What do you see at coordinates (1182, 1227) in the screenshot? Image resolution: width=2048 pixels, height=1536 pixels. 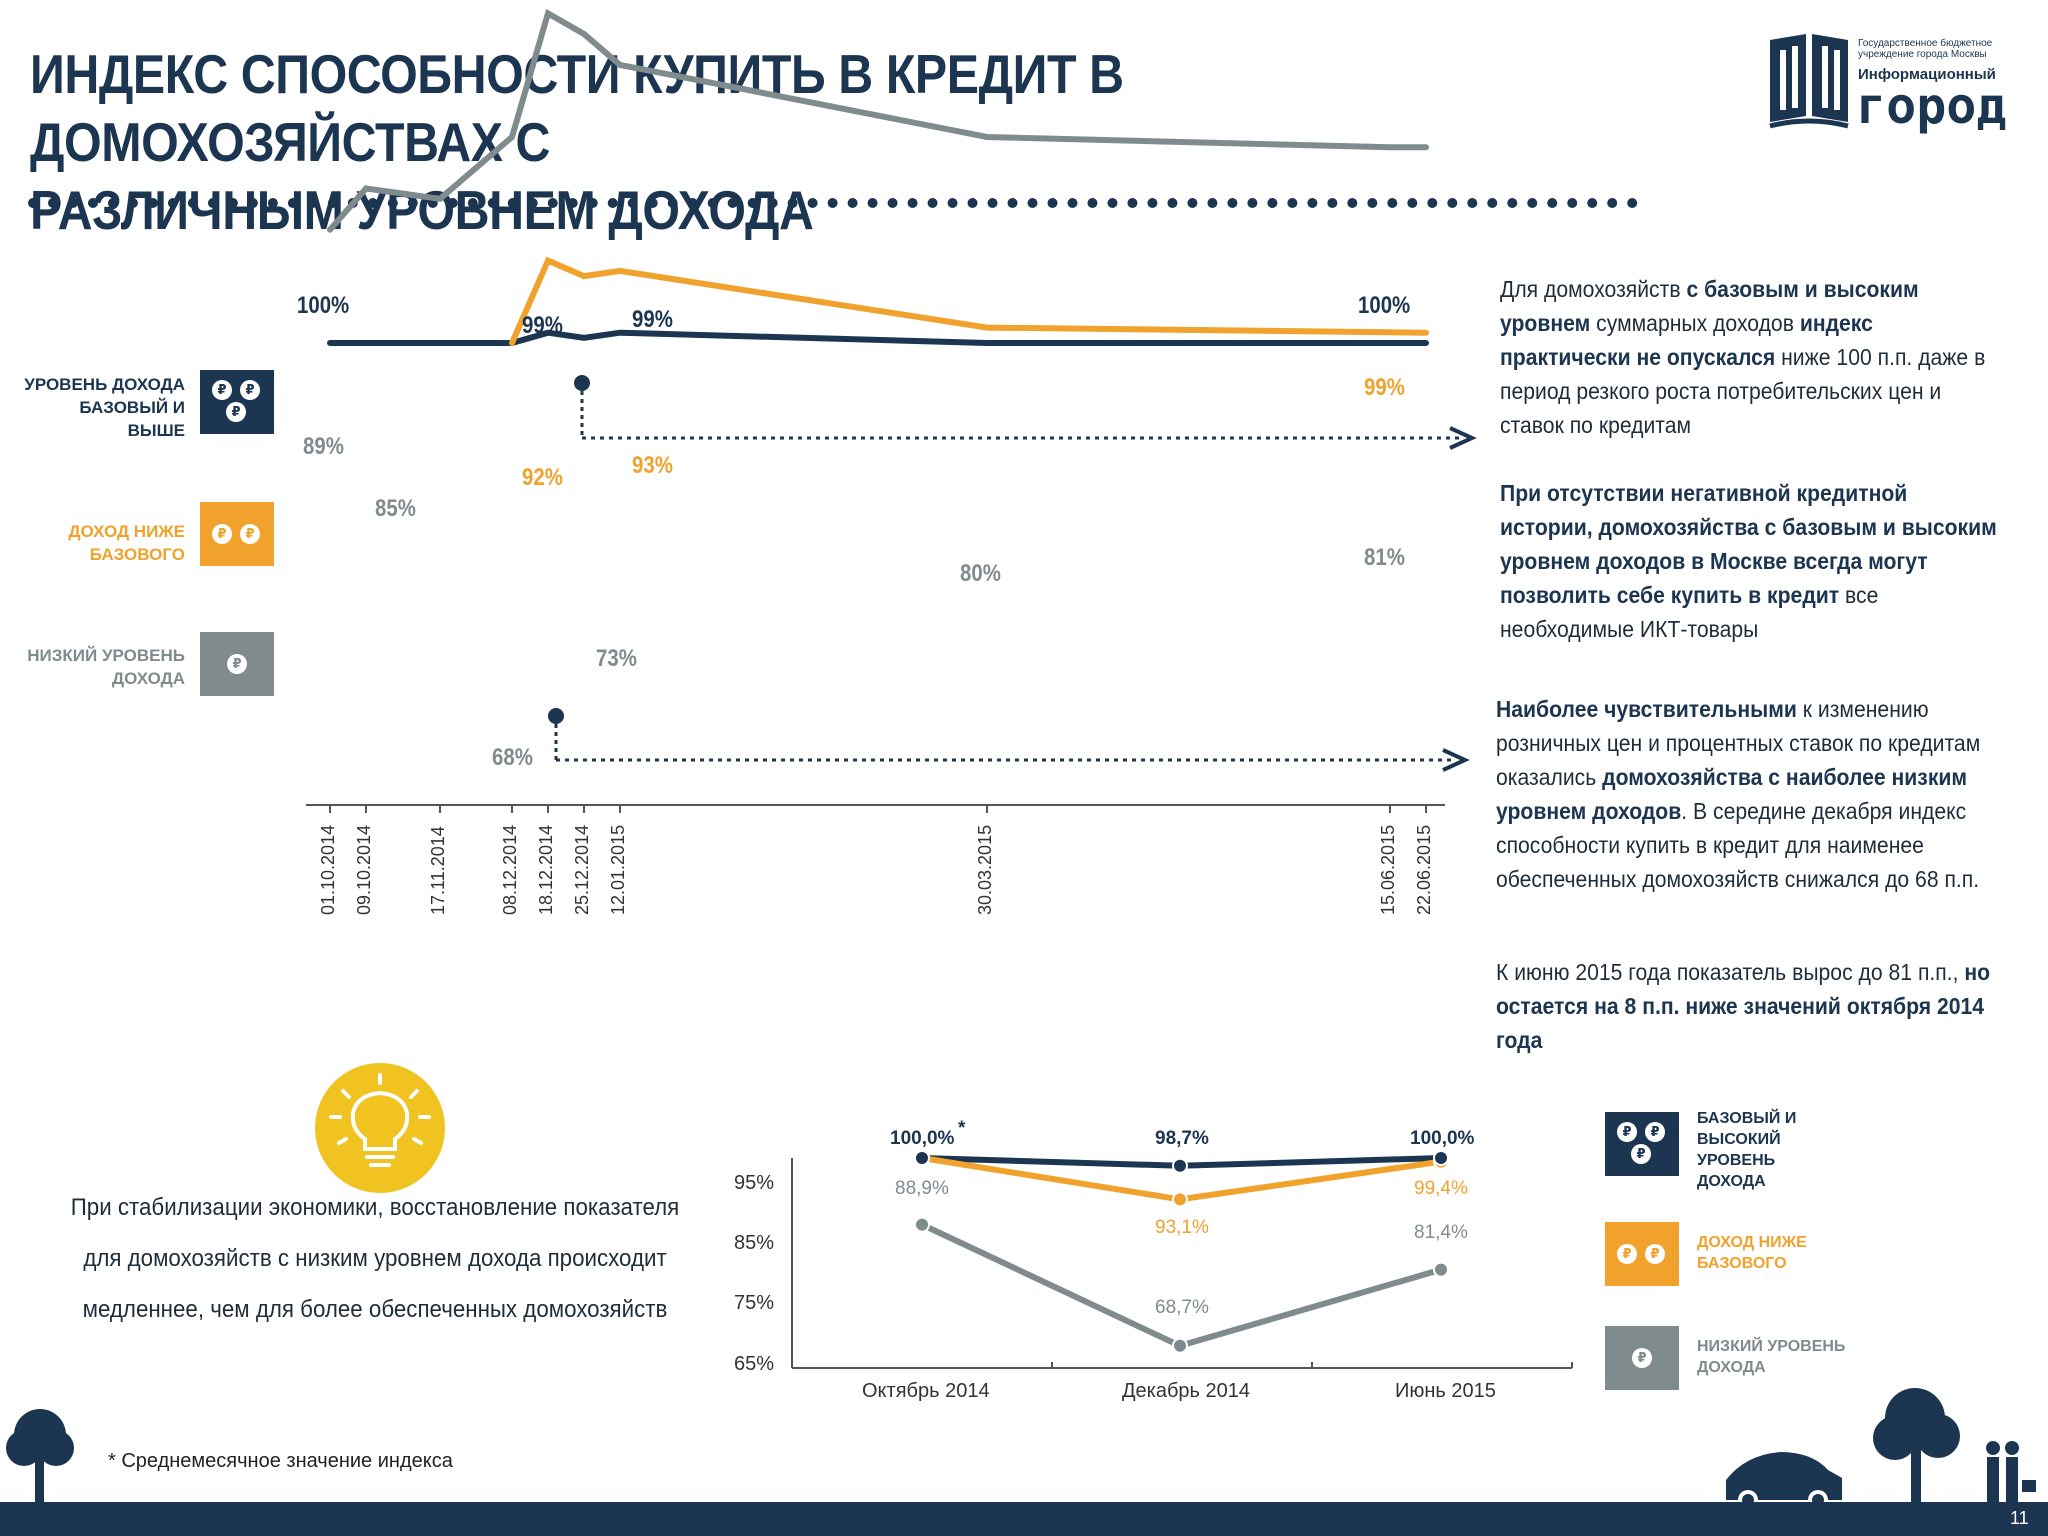 I see `value-label: 93,1%` at bounding box center [1182, 1227].